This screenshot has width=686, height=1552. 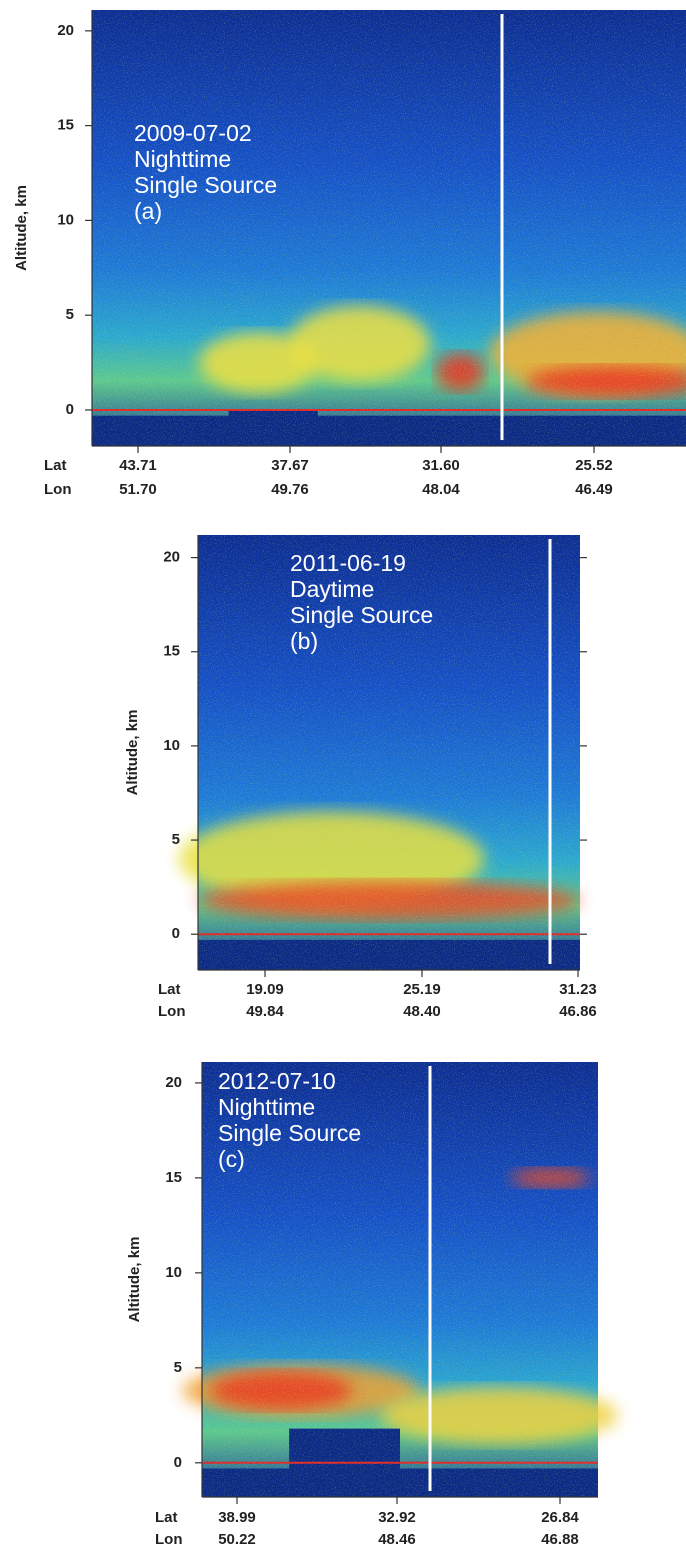 What do you see at coordinates (441, 465) in the screenshot?
I see `x-tick-label: 31.60` at bounding box center [441, 465].